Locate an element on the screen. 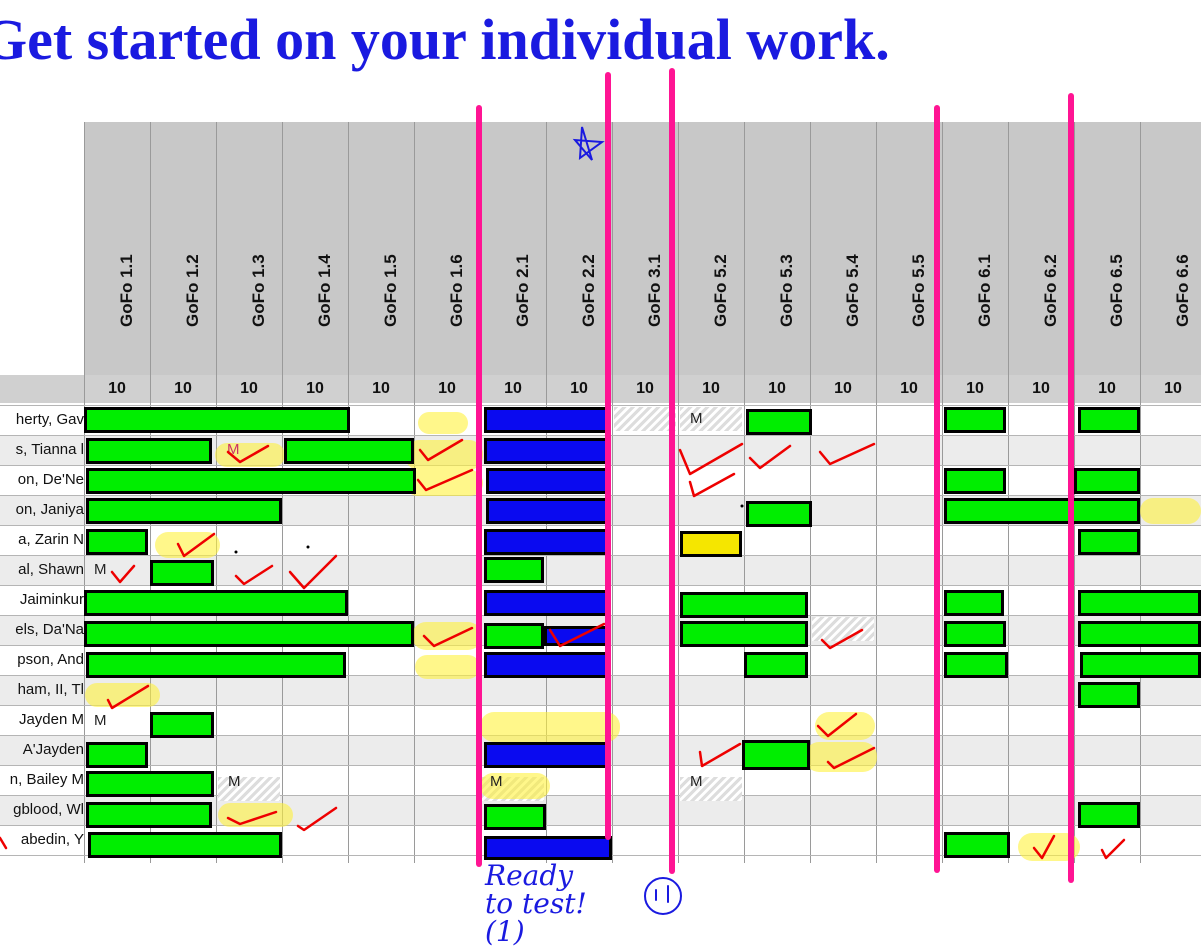  student-name: ham, II, Tl is located at coordinates (50, 689).